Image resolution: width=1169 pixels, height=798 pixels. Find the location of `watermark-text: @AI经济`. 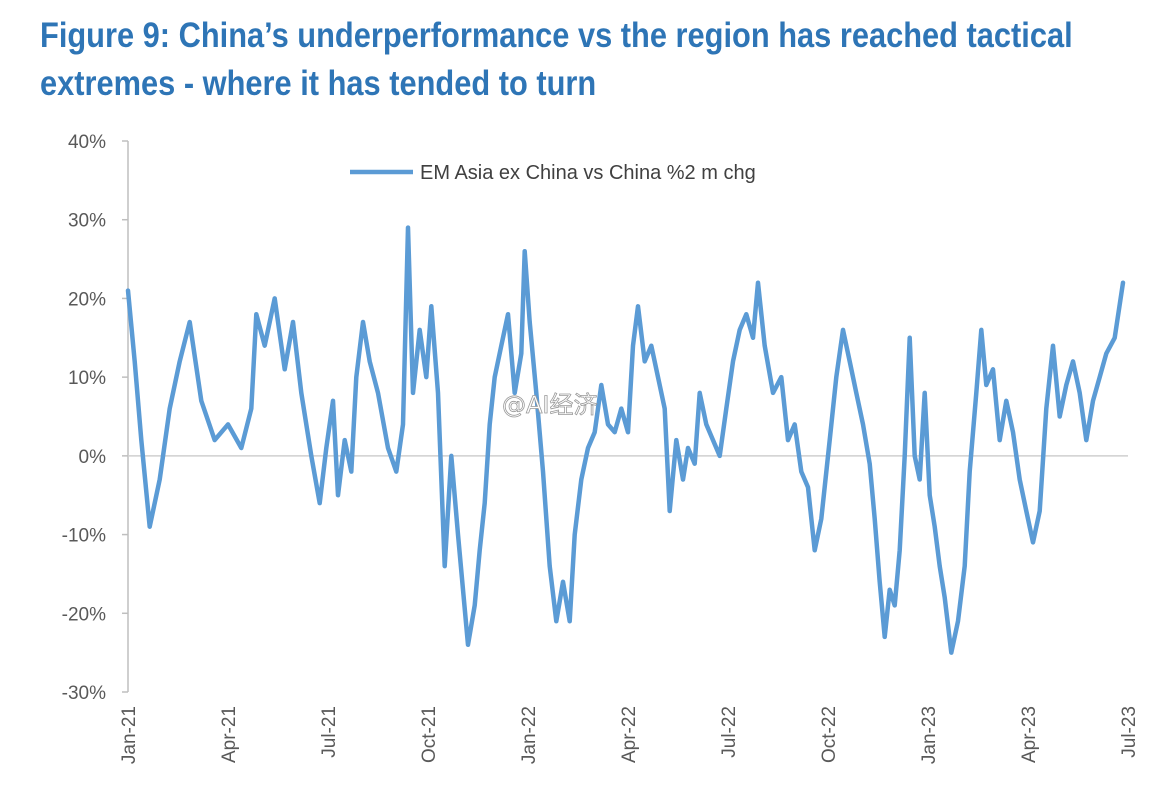

watermark-text: @AI经济 is located at coordinates (550, 405).